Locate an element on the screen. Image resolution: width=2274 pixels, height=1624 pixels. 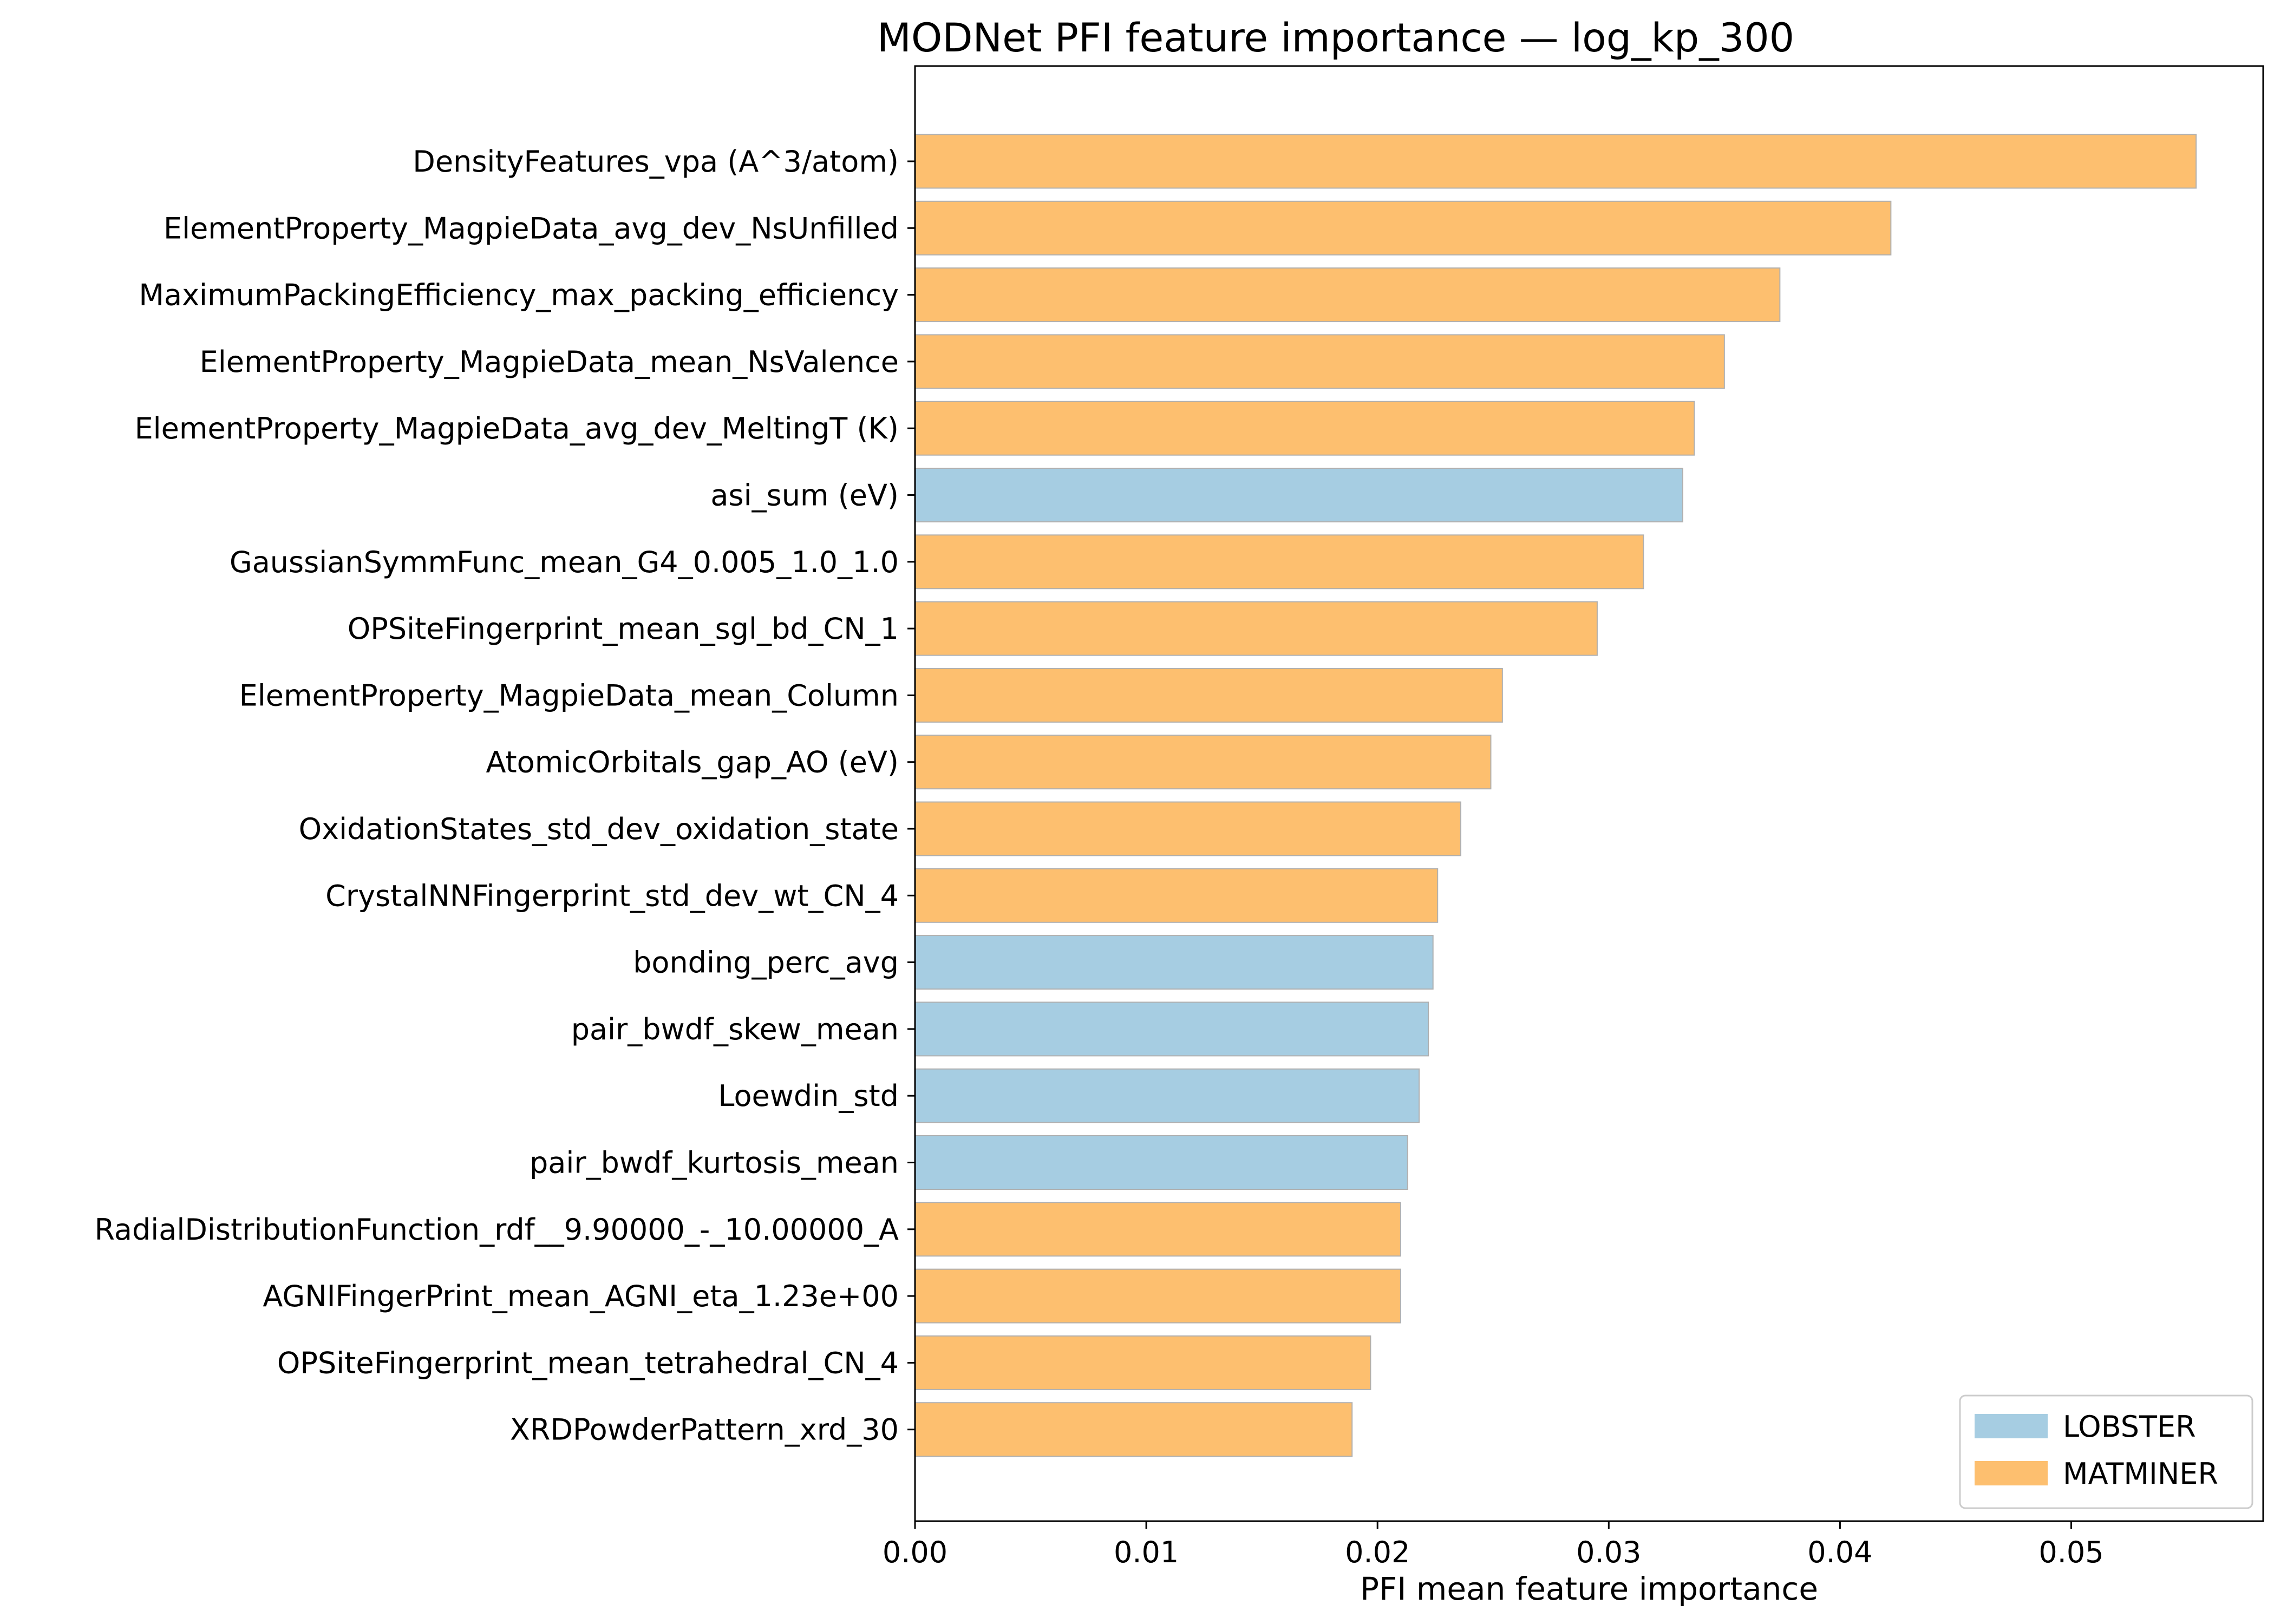
x-tick-label: 0.02 is located at coordinates (1378, 1552).